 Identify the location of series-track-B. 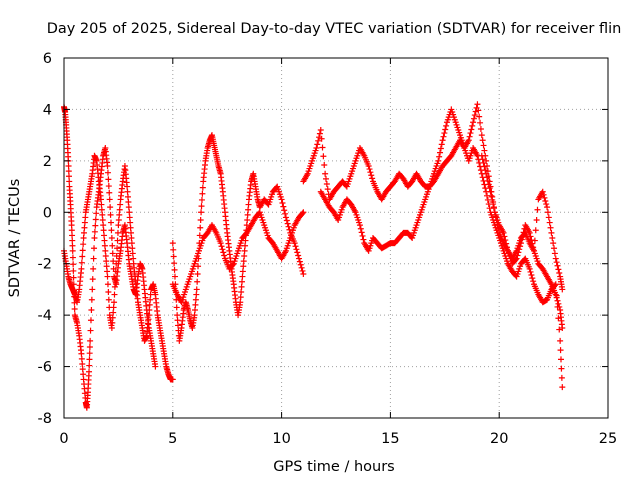
(118, 267).